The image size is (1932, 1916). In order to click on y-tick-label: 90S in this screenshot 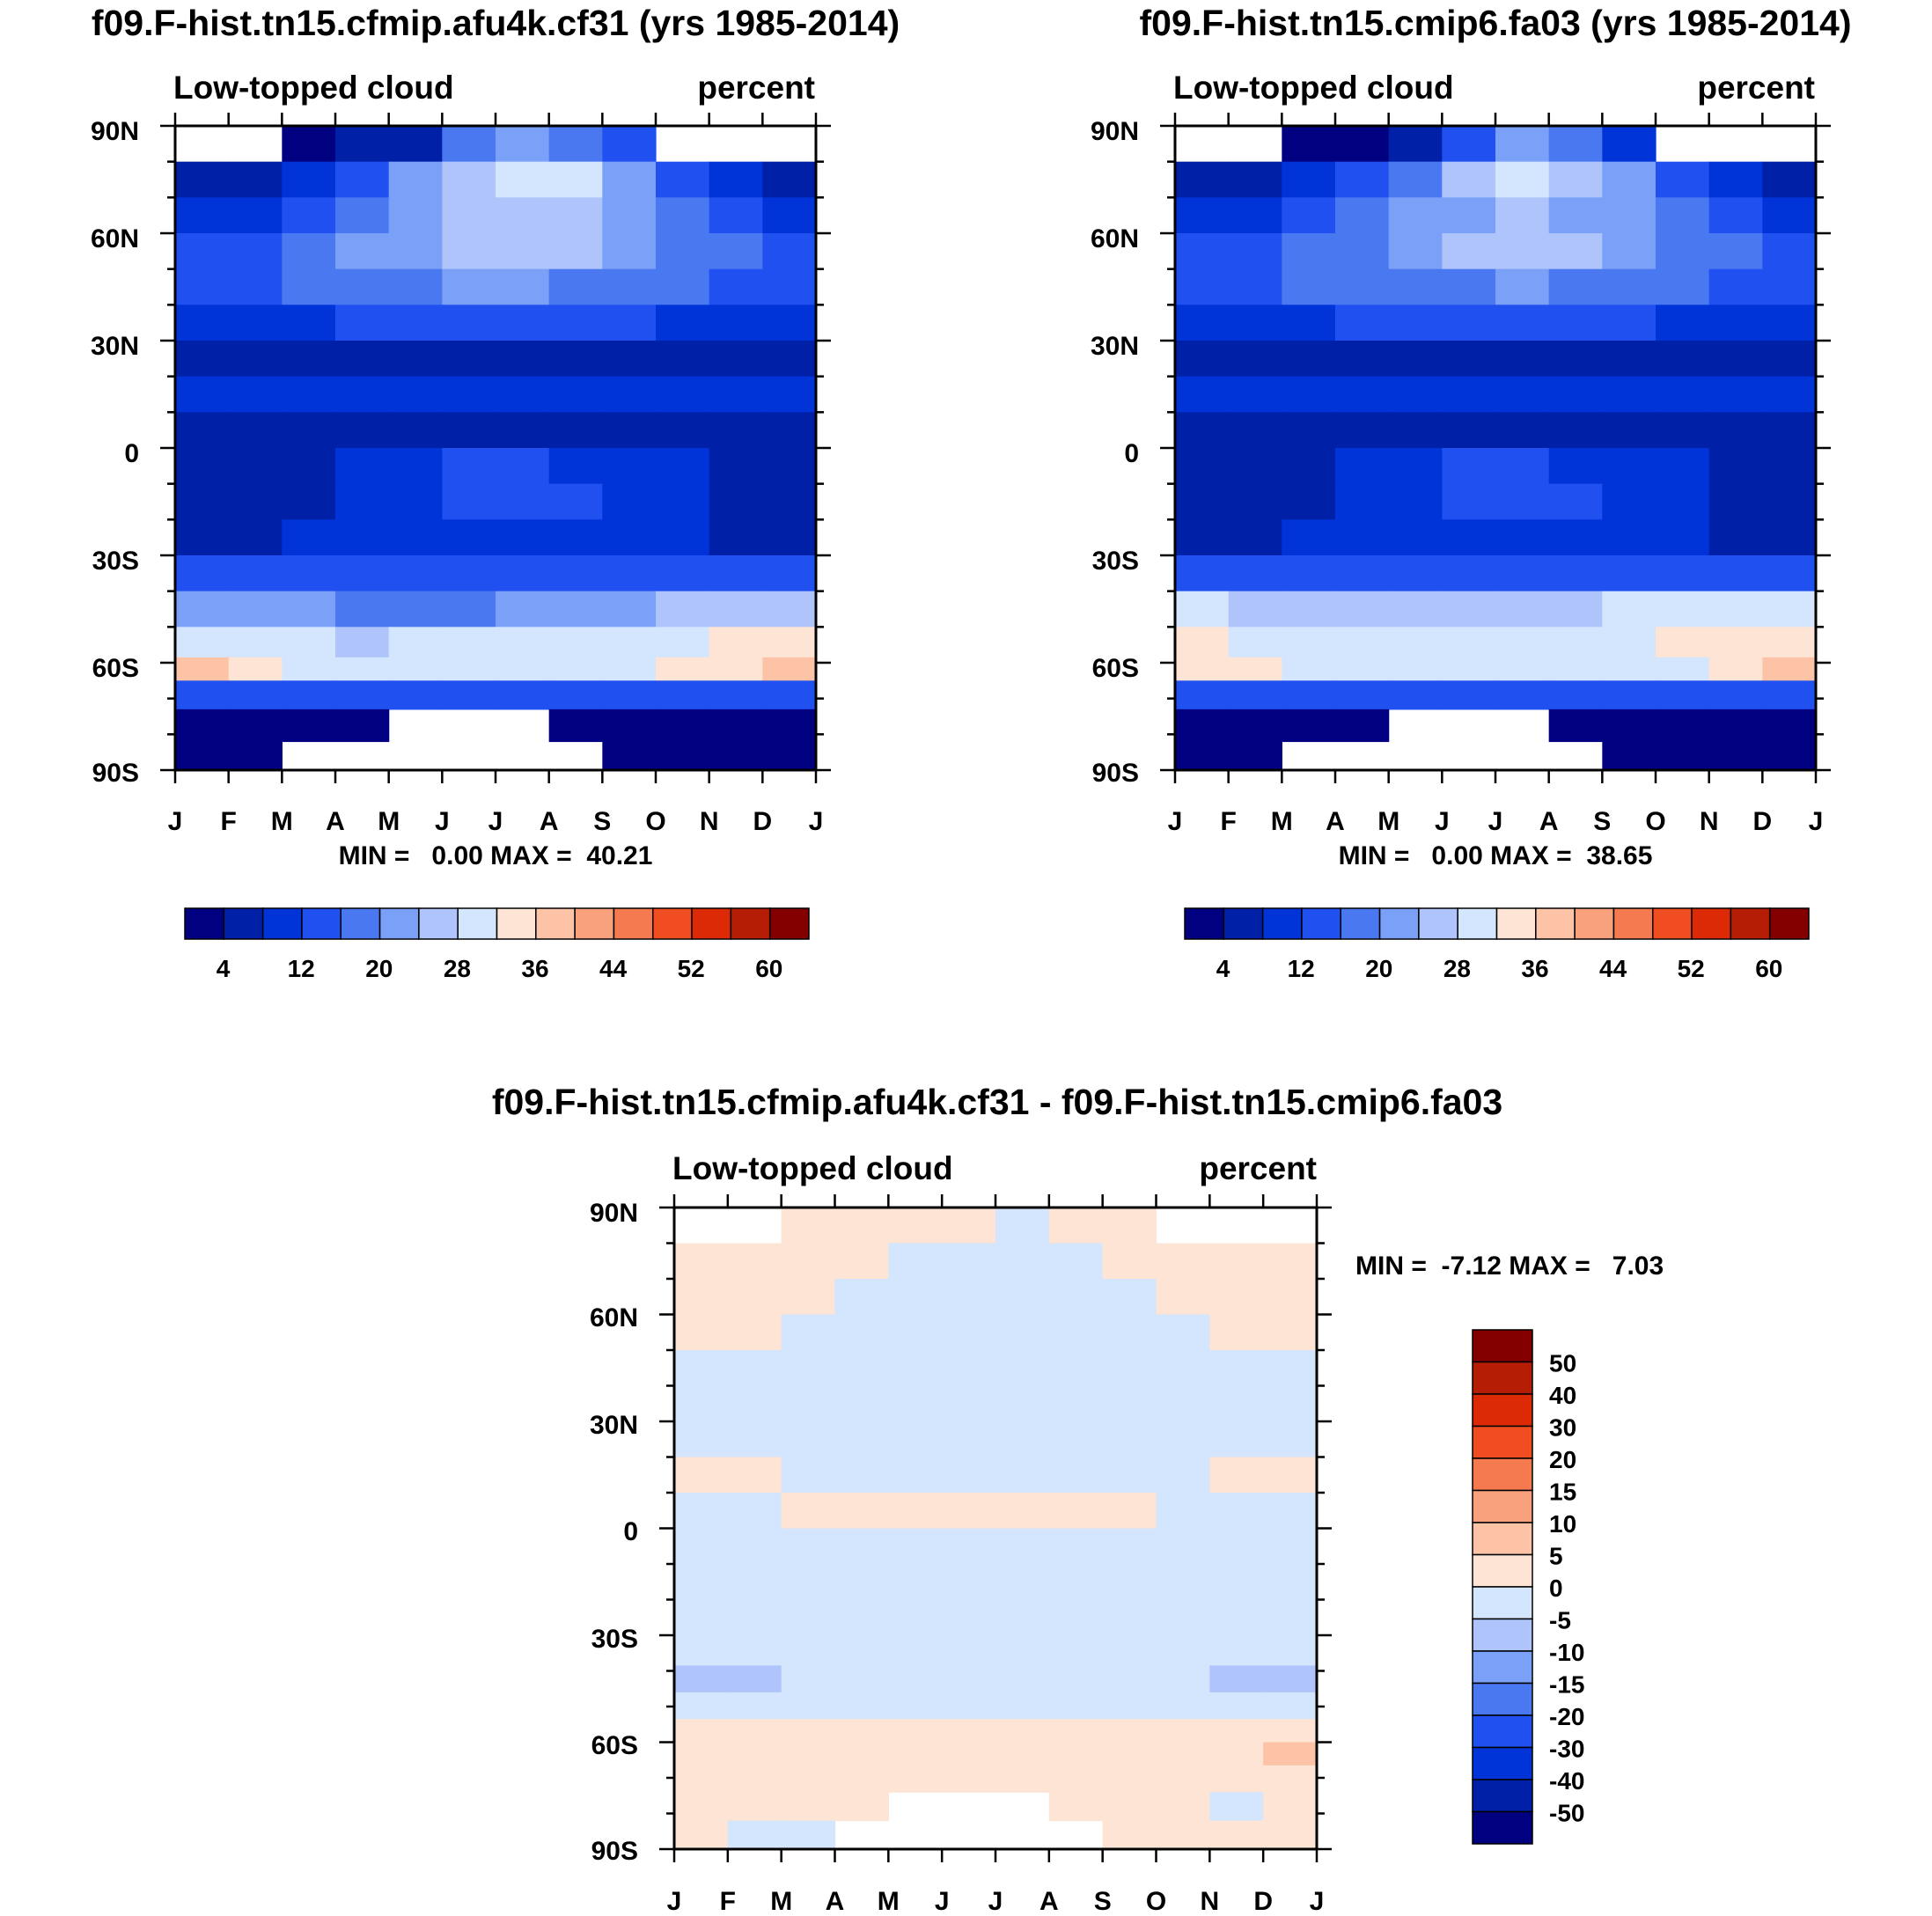, I will do `click(1115, 773)`.